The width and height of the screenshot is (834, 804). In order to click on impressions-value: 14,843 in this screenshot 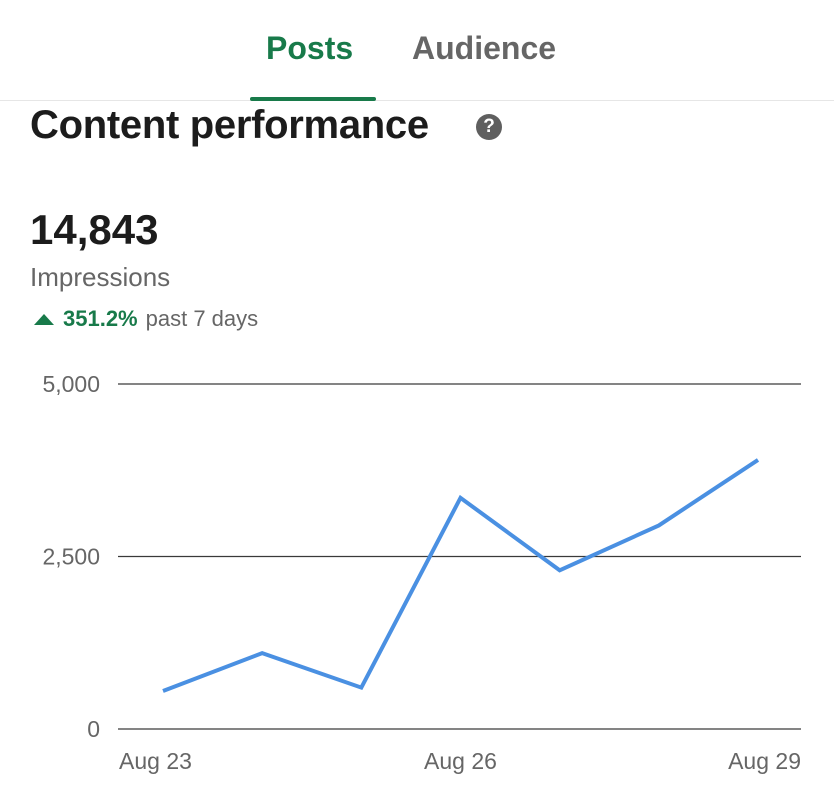, I will do `click(94, 229)`.